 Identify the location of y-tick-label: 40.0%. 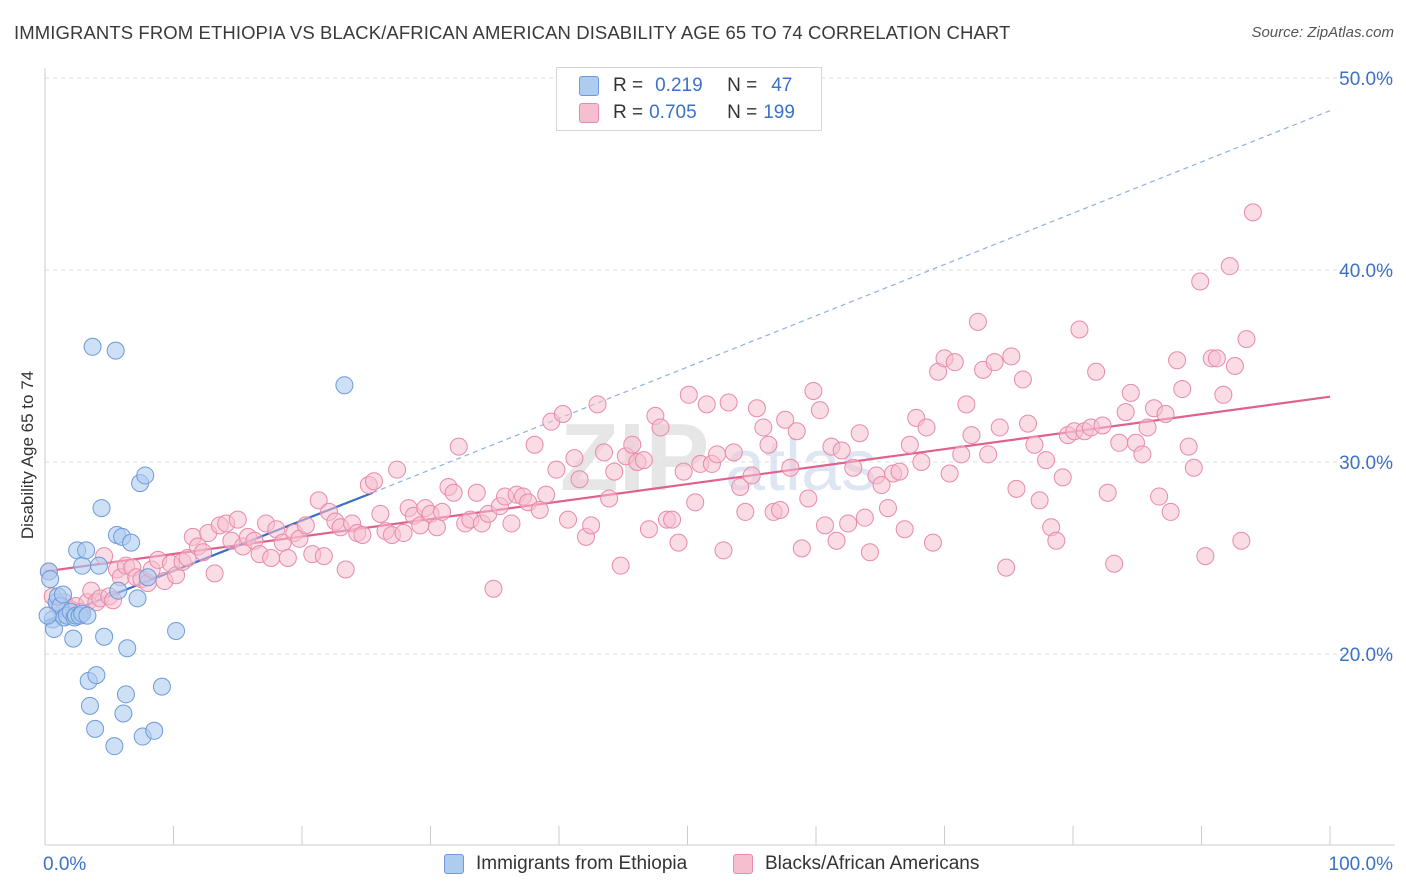
(1366, 271).